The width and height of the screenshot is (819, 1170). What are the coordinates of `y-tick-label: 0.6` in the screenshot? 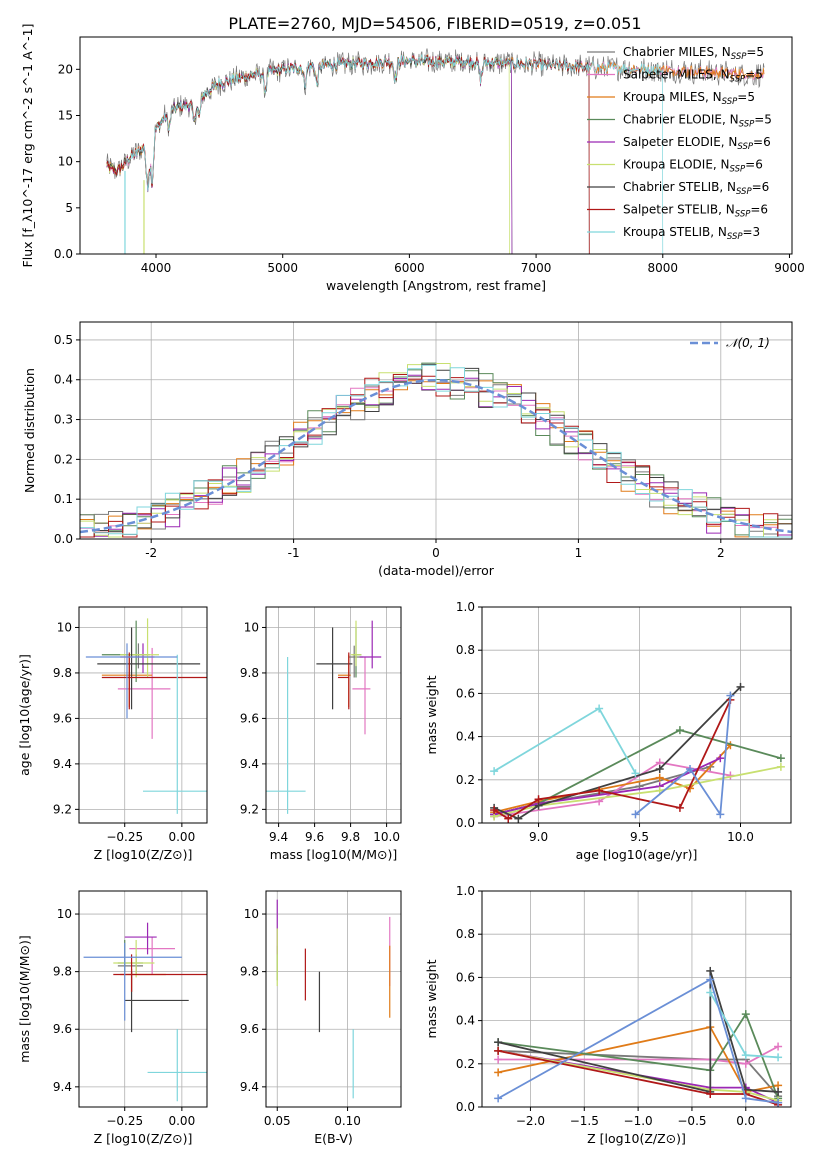 It's located at (465, 693).